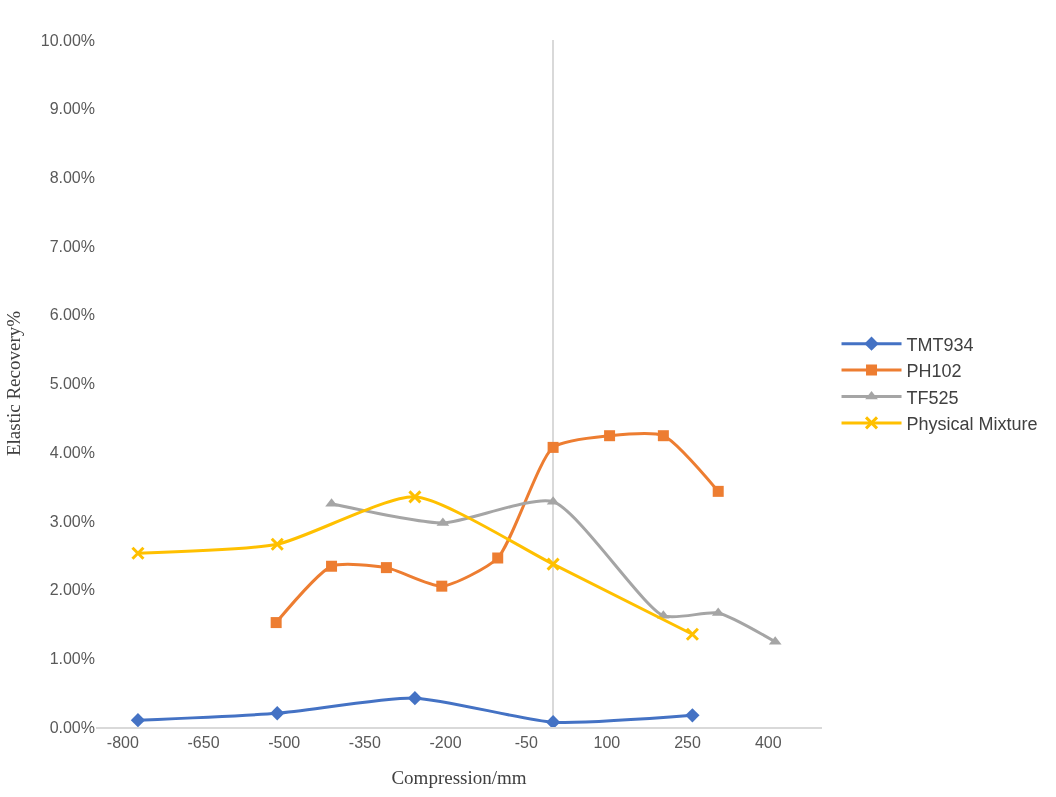 Image resolution: width=1056 pixels, height=797 pixels. I want to click on y-tick-label: 6.00%, so click(72, 315).